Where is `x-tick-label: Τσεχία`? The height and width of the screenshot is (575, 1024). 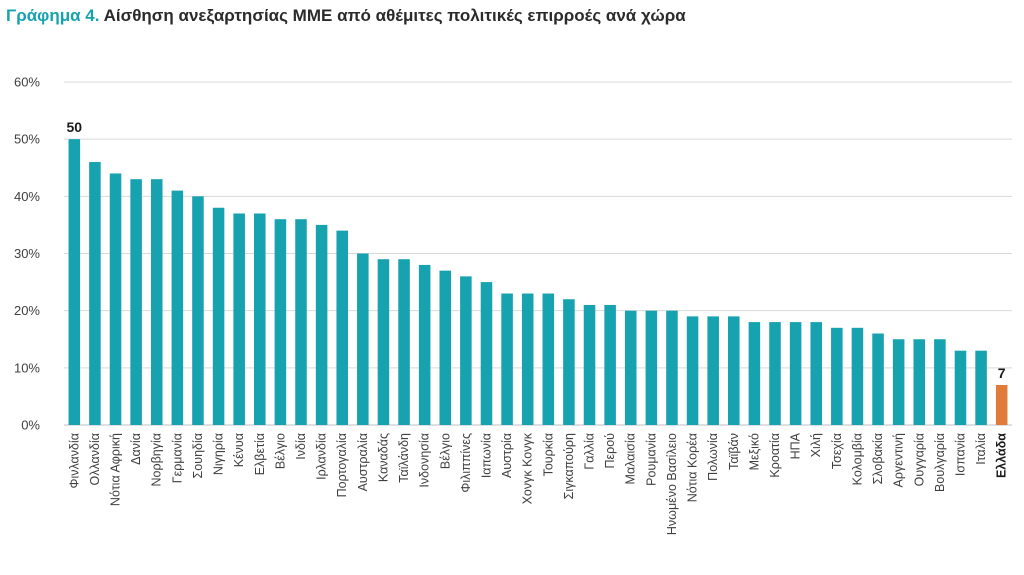 x-tick-label: Τσεχία is located at coordinates (837, 451).